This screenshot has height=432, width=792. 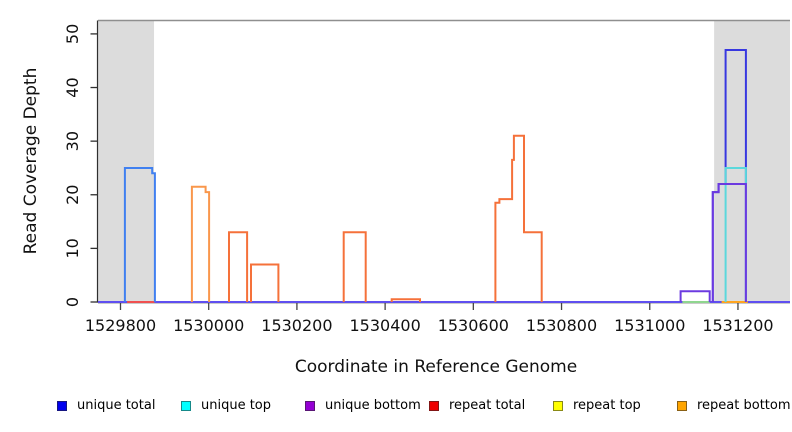 I want to click on shaded-region-right, so click(x=752, y=162).